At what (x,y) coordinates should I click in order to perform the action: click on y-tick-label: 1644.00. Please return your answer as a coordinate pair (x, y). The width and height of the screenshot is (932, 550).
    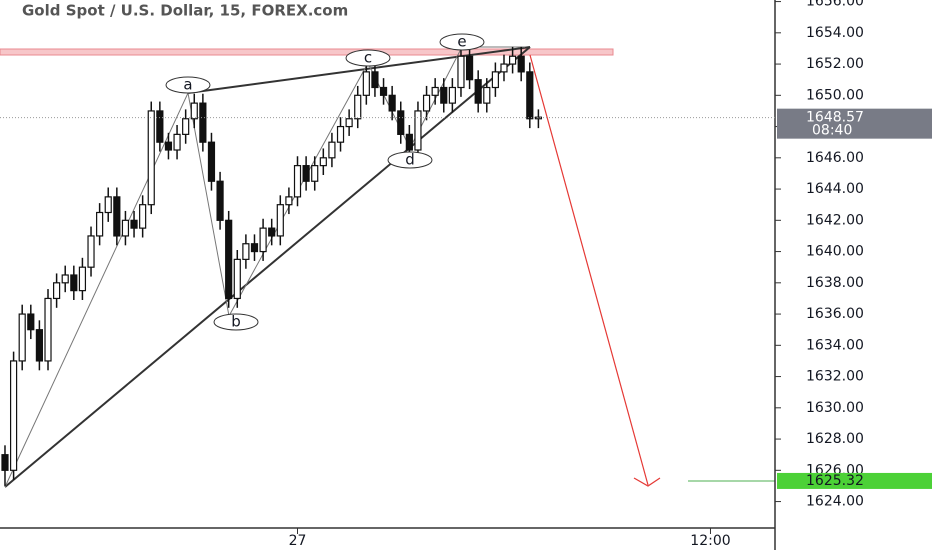
    Looking at the image, I should click on (835, 189).